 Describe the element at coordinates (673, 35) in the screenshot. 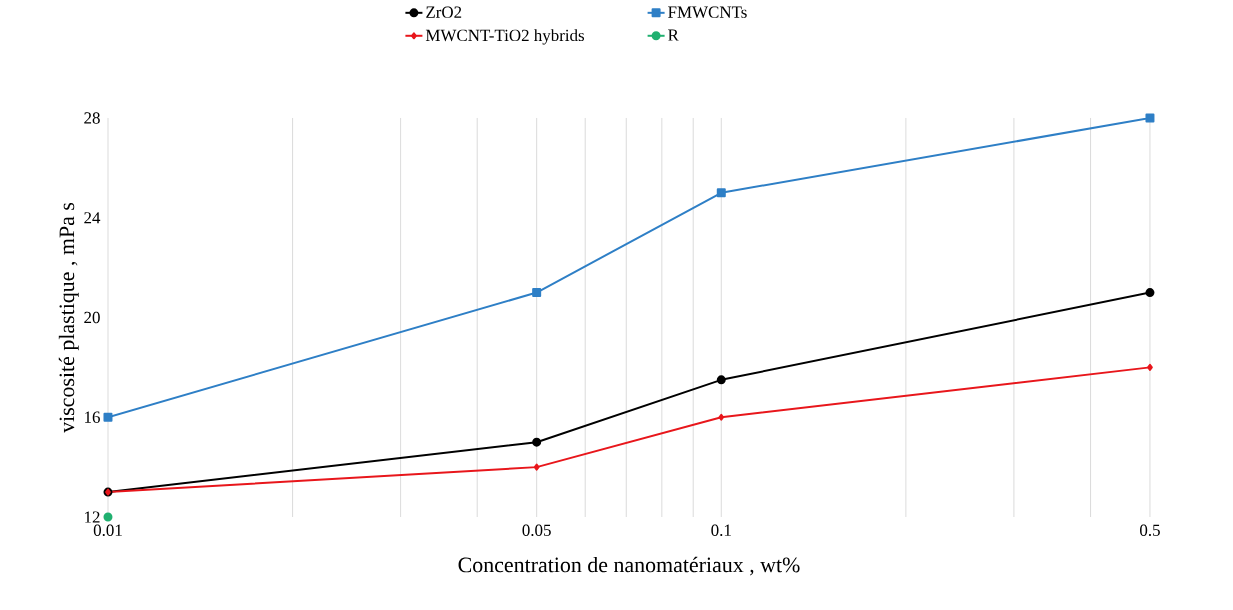

I see `legend-label: R` at that location.